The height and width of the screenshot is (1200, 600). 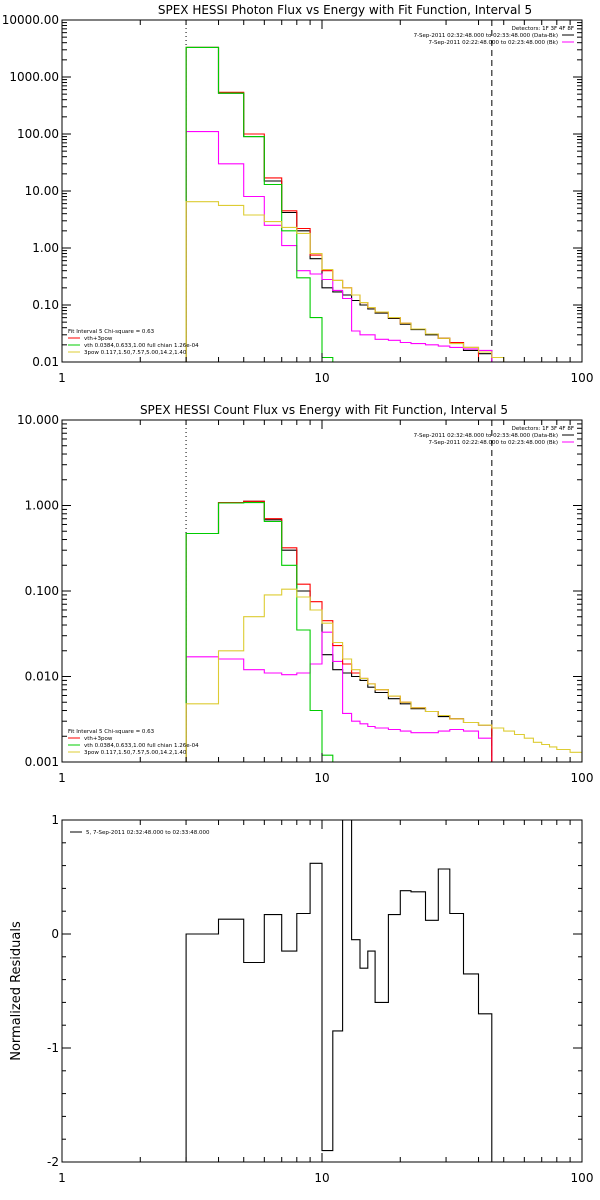 What do you see at coordinates (42, 762) in the screenshot?
I see `y-tick-label: 0.001` at bounding box center [42, 762].